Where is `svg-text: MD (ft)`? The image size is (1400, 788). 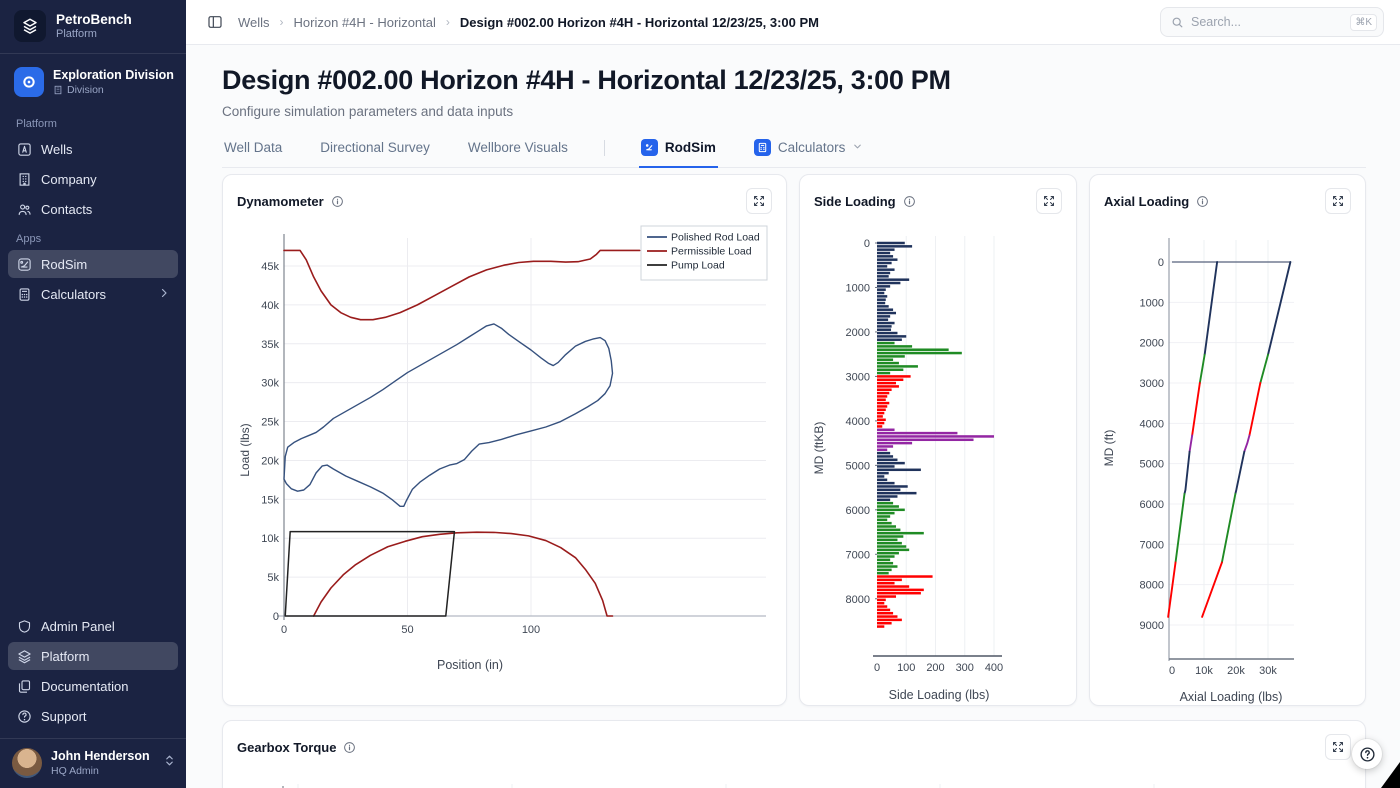 svg-text: MD (ft) is located at coordinates (1109, 448).